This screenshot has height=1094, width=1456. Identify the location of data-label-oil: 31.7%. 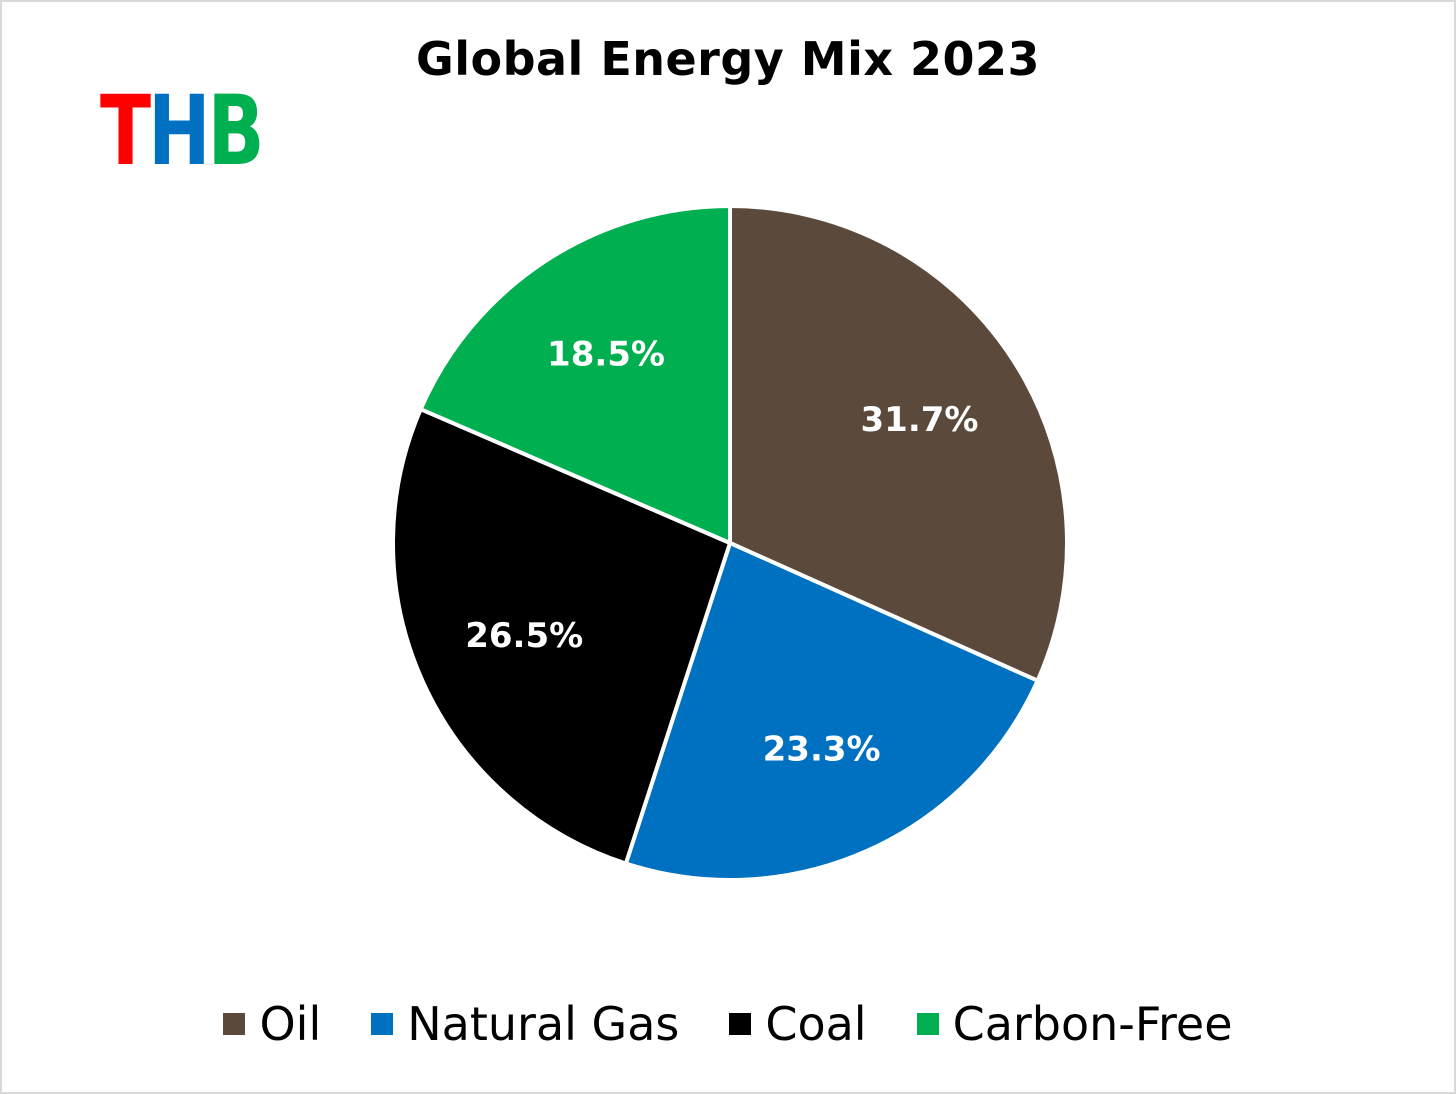
(920, 420).